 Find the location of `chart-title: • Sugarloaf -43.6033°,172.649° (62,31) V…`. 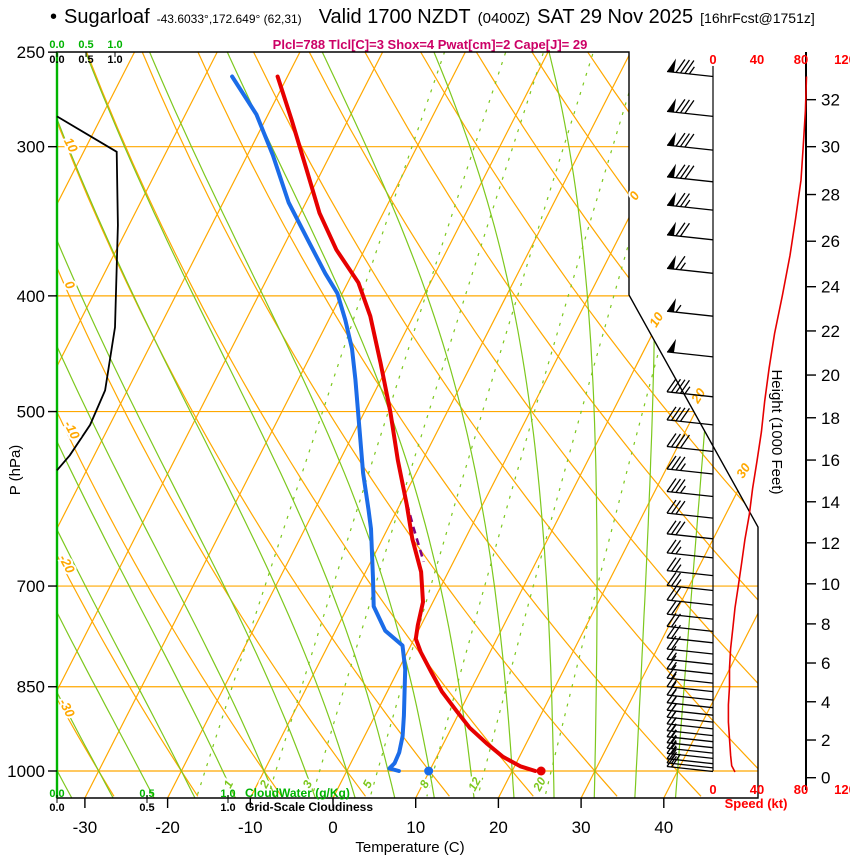

chart-title: • Sugarloaf -43.6033°,172.649° (62,31) V… is located at coordinates (432, 17).